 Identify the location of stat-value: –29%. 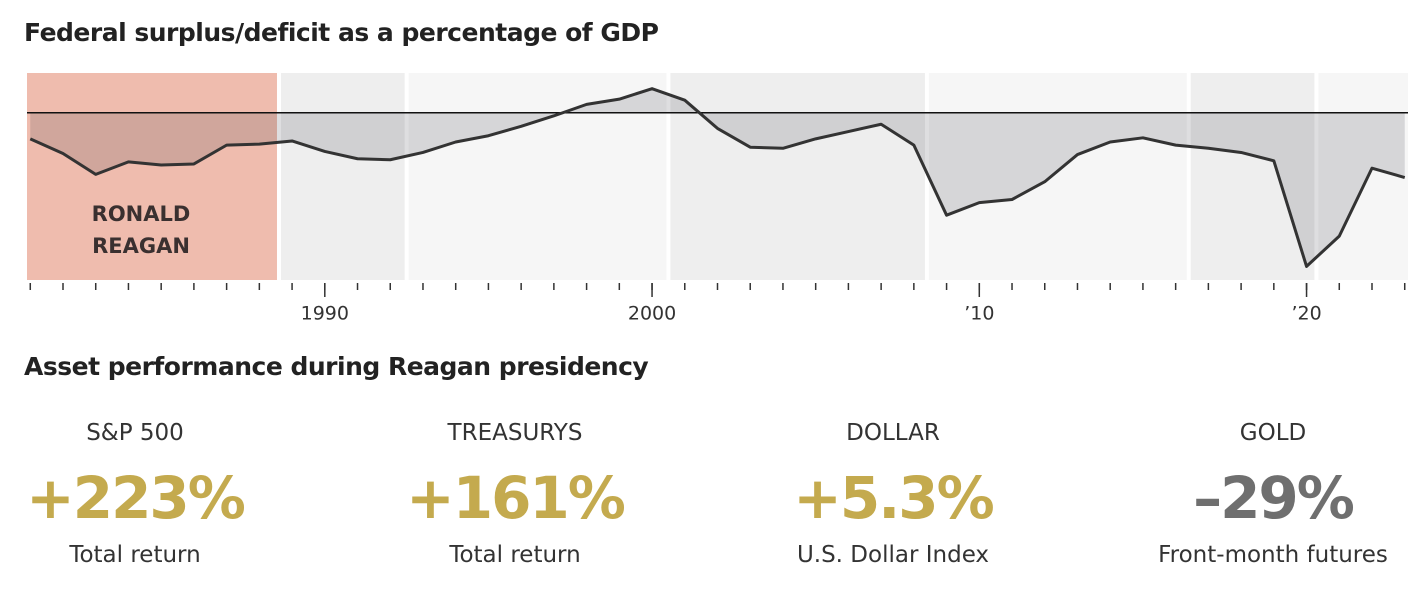
(1274, 498).